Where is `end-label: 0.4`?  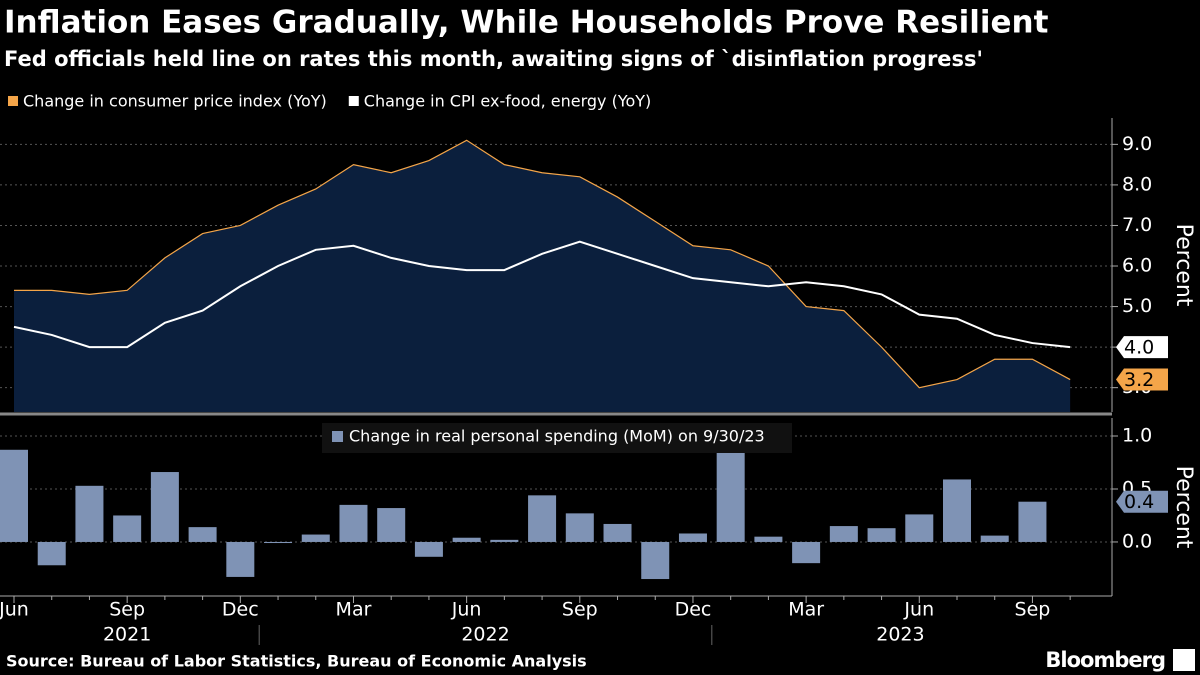
end-label: 0.4 is located at coordinates (1139, 502).